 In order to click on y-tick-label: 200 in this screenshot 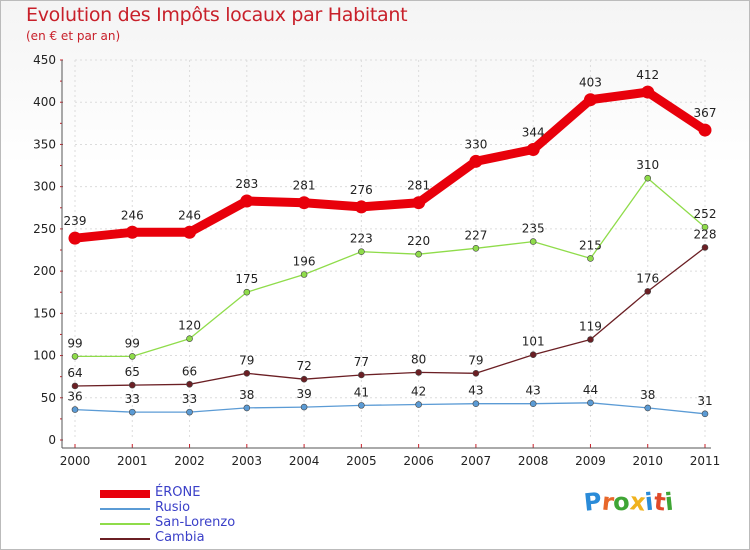, I will do `click(44, 271)`.